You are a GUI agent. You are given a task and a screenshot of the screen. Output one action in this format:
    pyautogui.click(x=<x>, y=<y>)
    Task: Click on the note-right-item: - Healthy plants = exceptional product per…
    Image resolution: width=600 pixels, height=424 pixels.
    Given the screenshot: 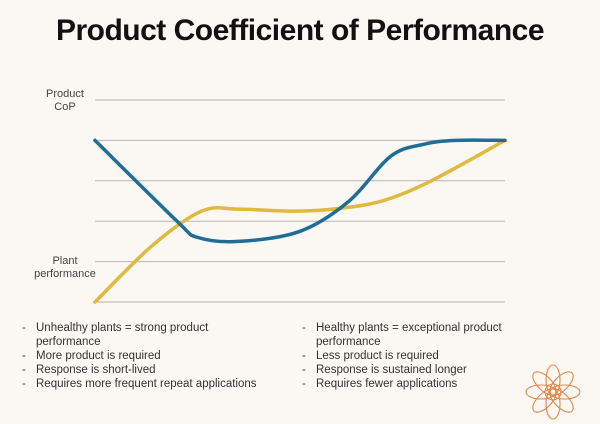 What is the action you would take?
    pyautogui.click(x=415, y=335)
    